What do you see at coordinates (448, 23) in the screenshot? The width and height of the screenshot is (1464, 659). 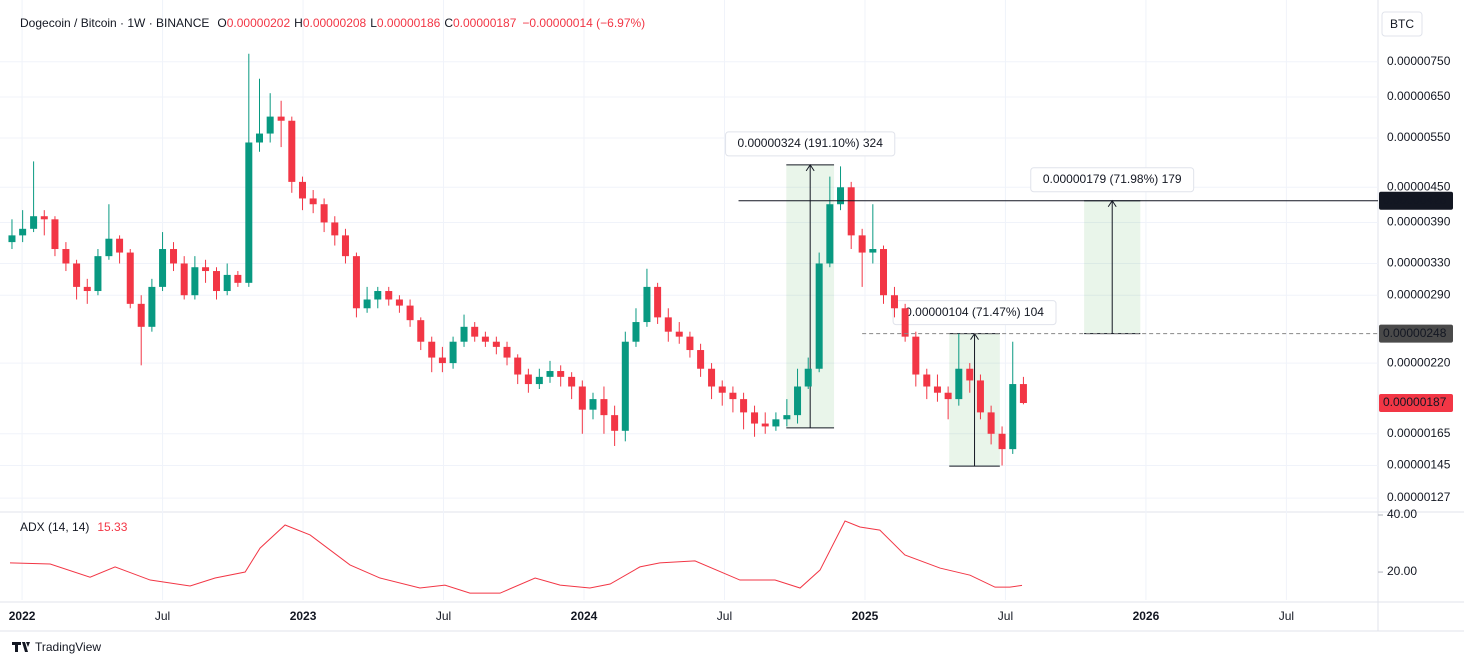 I see `ohlc-key: C` at bounding box center [448, 23].